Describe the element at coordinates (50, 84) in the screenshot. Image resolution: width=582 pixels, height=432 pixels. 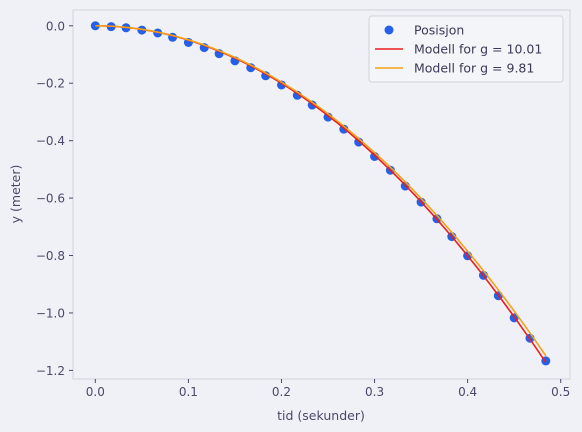
I see `y-tick-label: −0.2` at that location.